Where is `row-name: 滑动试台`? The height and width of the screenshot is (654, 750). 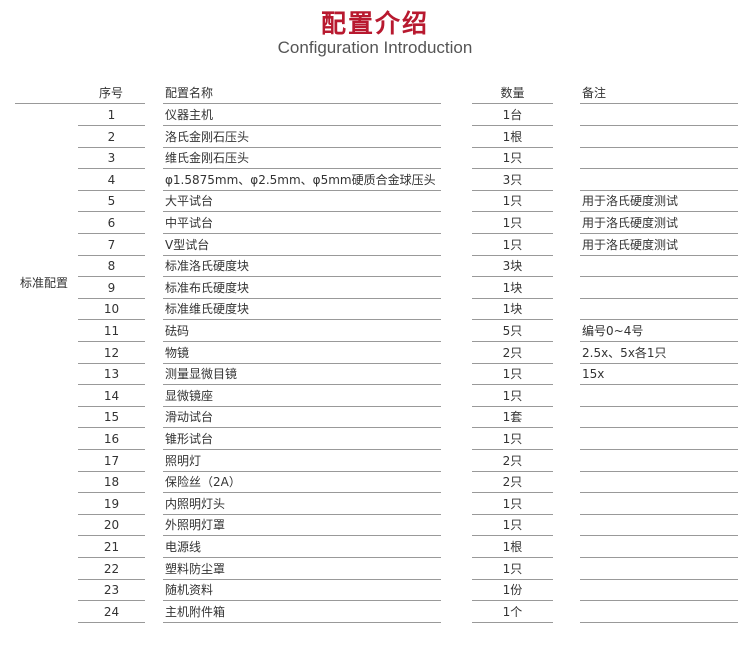
row-name: 滑动试台 is located at coordinates (302, 418).